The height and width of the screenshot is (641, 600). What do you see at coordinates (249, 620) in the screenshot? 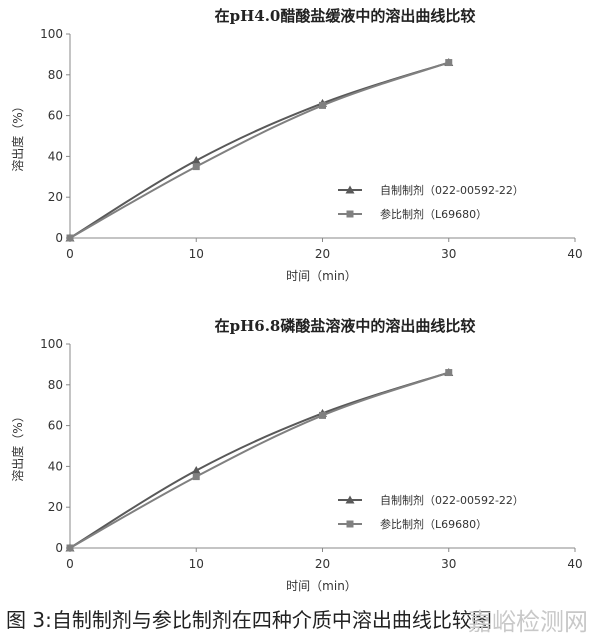
I see `figure-caption: 图 3:自制制剂与参比制剂在四种介质中溶出曲线比较图` at bounding box center [249, 620].